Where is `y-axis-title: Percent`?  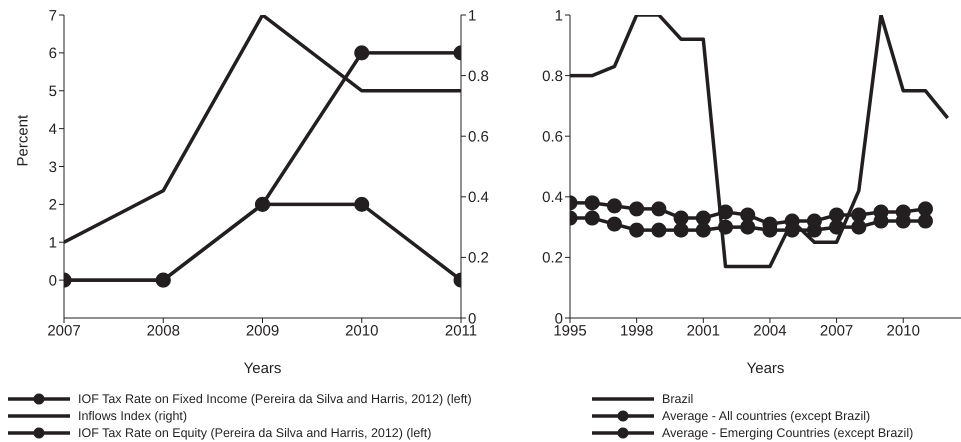 y-axis-title: Percent is located at coordinates (23, 140).